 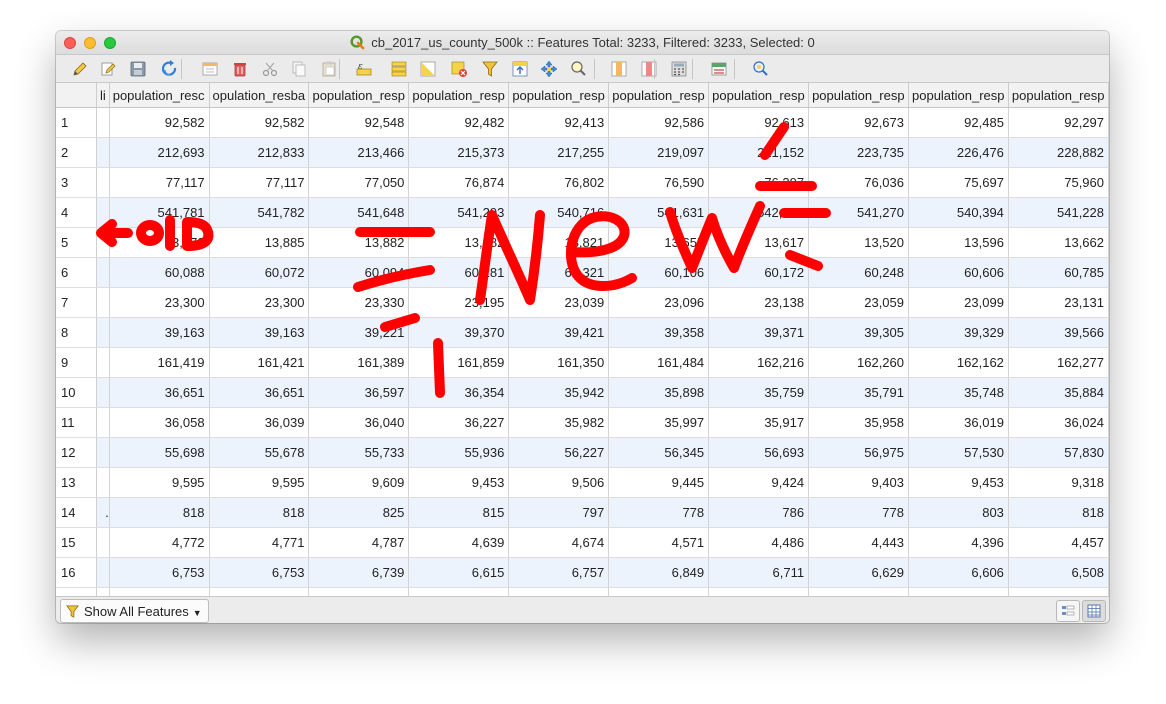 I want to click on table-cell: 221,152, so click(x=759, y=152).